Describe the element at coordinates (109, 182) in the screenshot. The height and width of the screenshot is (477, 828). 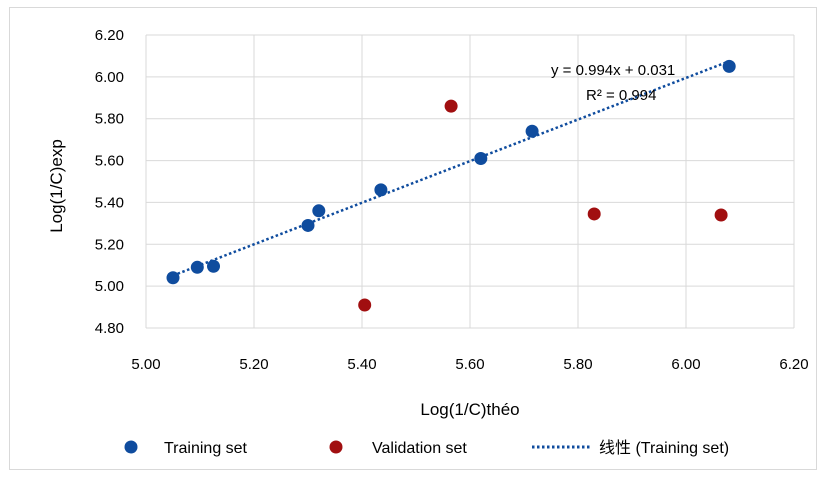
I see `y-tick-labels: 4.80 5.00 5.20 5.40 5.60 5.80 6.00 6.20` at that location.